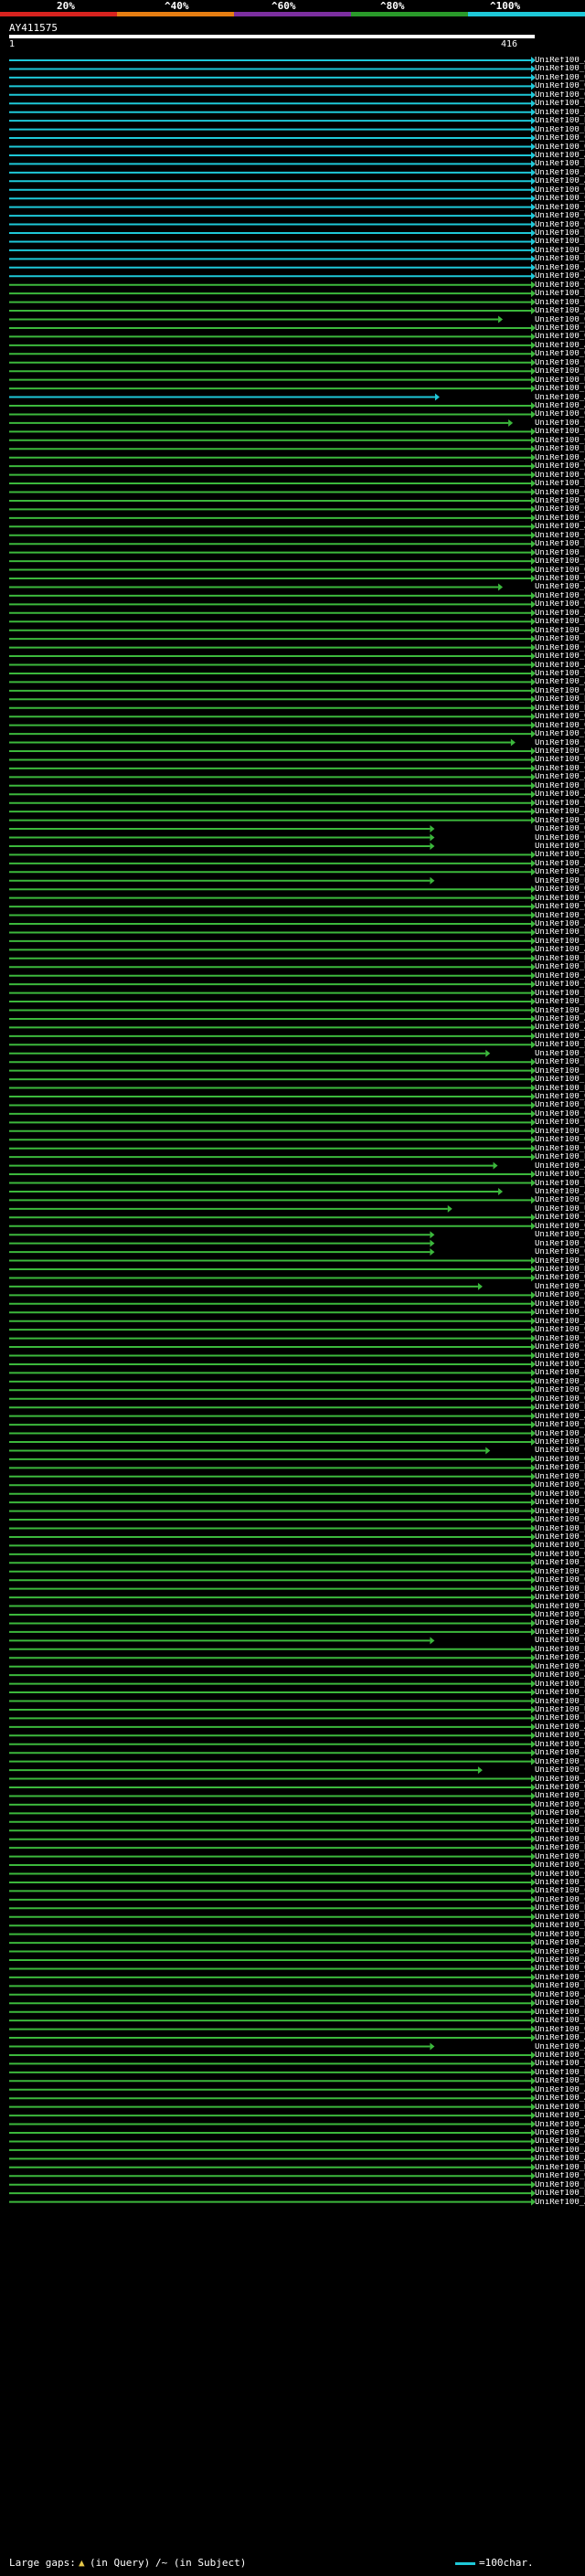 The image size is (585, 2576). What do you see at coordinates (560, 924) in the screenshot?
I see `hit-label: UniRef100_A6RBL1` at bounding box center [560, 924].